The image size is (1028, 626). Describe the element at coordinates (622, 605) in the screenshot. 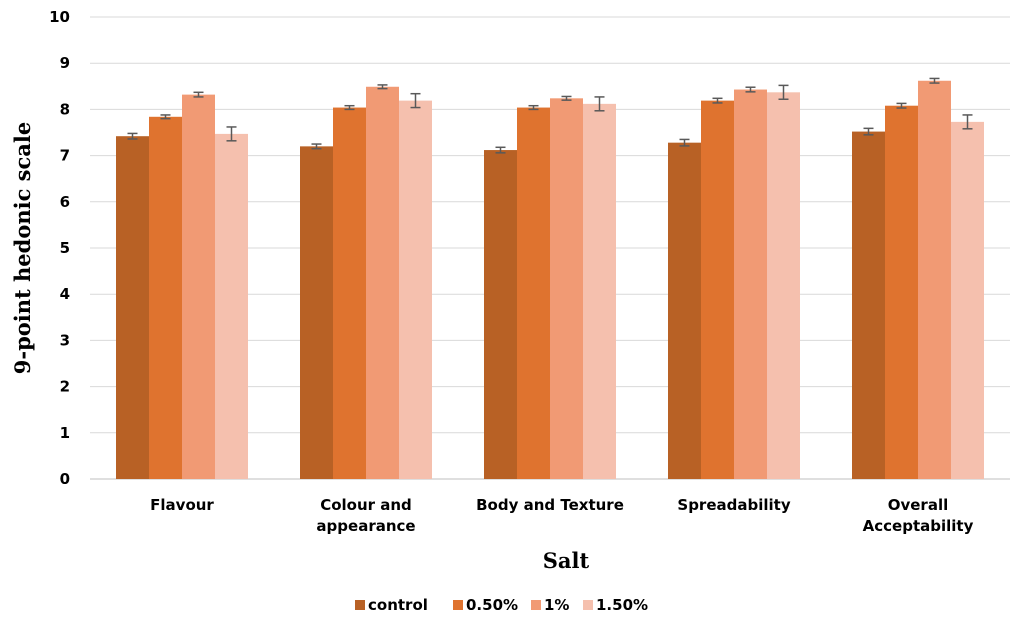

I see `legend-label: 1.50%` at that location.